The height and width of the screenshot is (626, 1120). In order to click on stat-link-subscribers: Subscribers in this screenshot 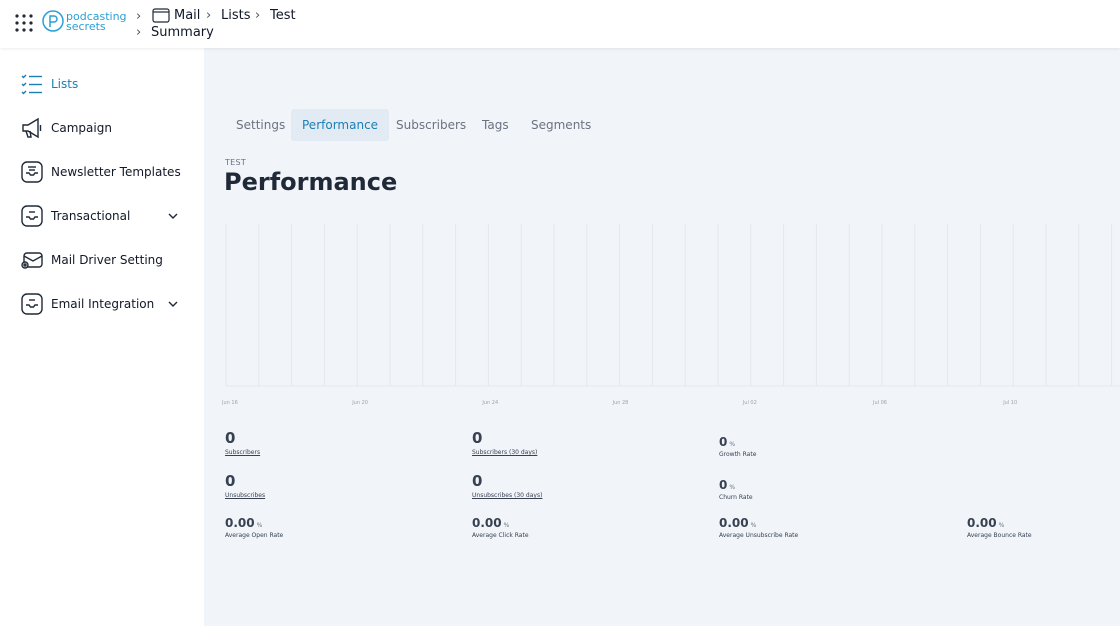, I will do `click(243, 452)`.